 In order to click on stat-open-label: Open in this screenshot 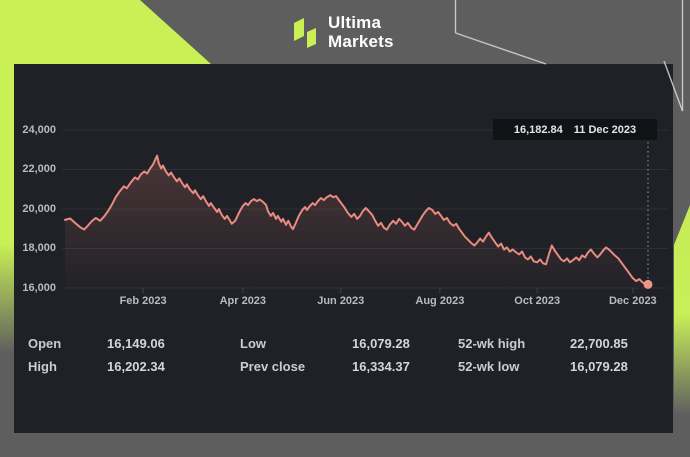, I will do `click(45, 343)`.